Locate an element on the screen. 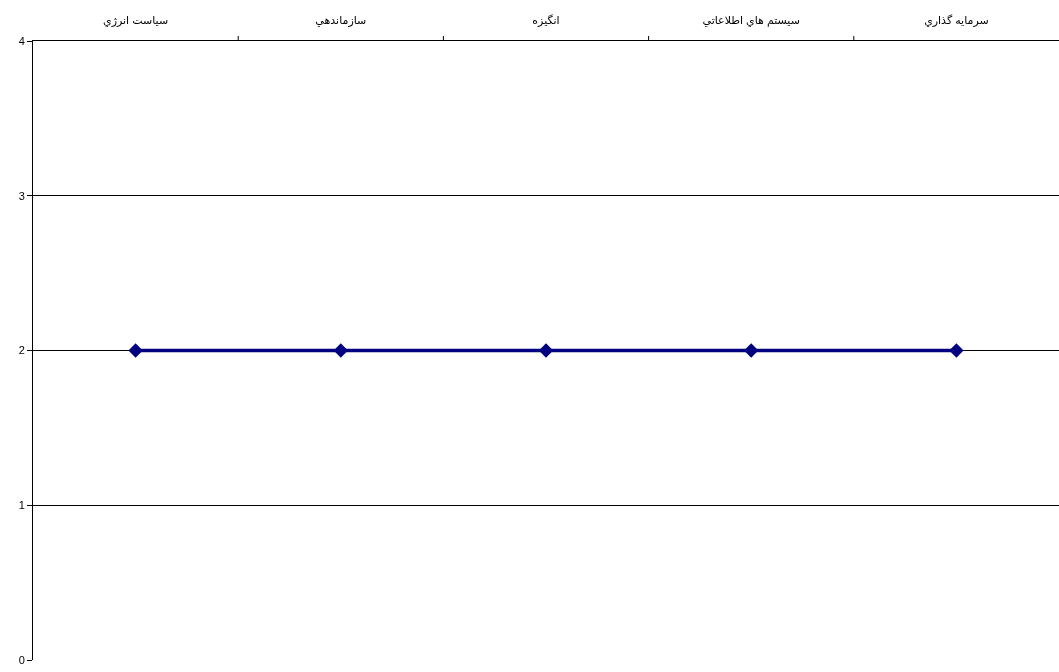 The height and width of the screenshot is (672, 1059). x-tick-label: انگيزه is located at coordinates (546, 20).